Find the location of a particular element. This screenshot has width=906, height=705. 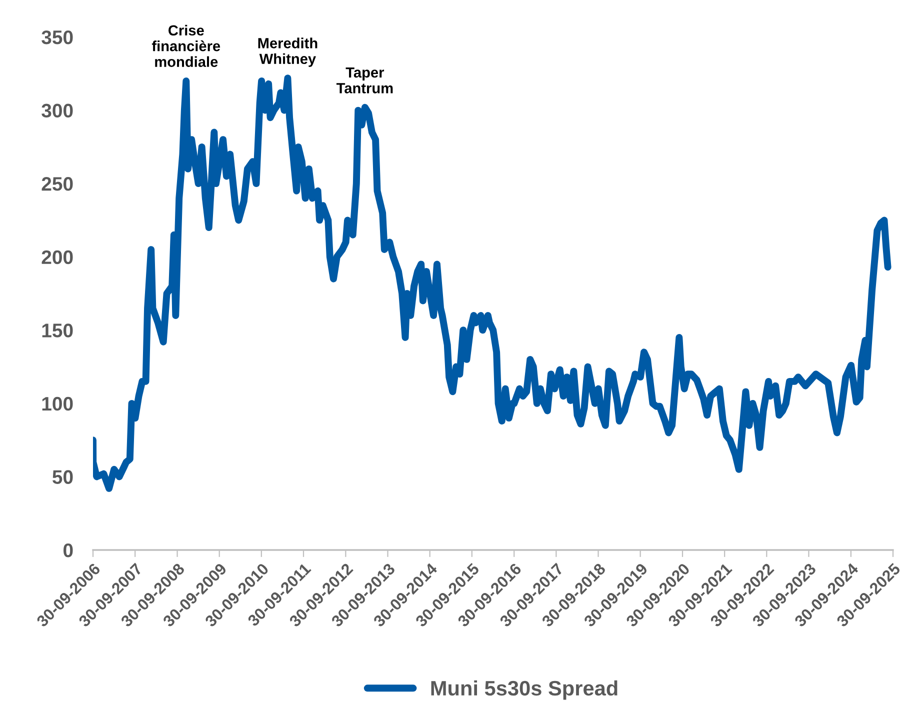

y-tick-label: 300 is located at coordinates (57, 111).